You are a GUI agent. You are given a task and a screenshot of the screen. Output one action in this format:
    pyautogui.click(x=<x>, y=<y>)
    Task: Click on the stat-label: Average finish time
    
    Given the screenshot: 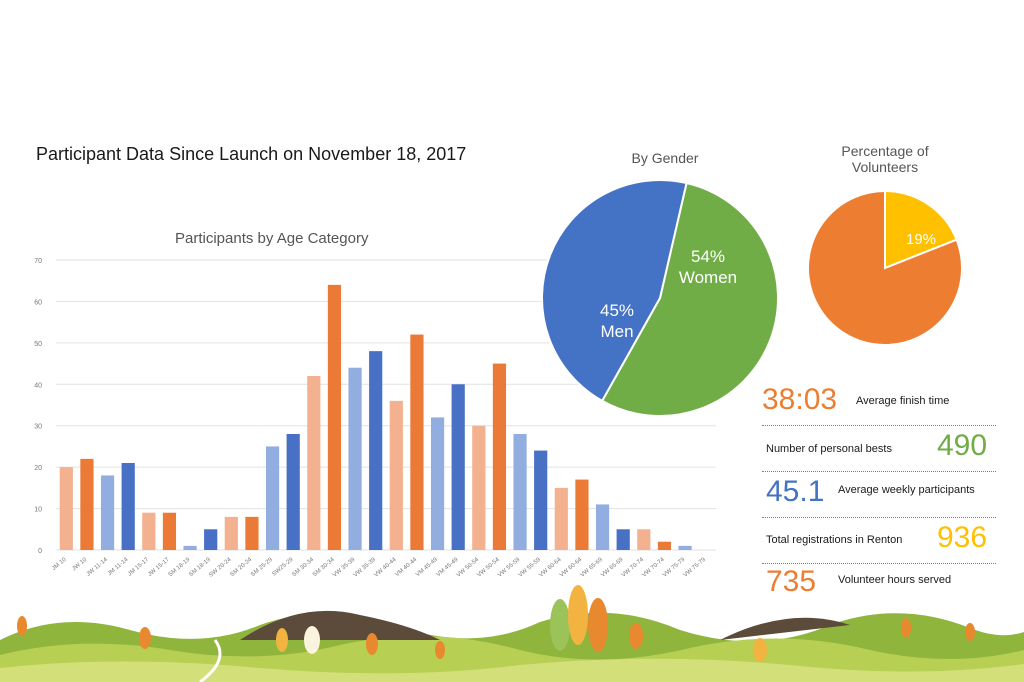 What is the action you would take?
    pyautogui.click(x=903, y=401)
    